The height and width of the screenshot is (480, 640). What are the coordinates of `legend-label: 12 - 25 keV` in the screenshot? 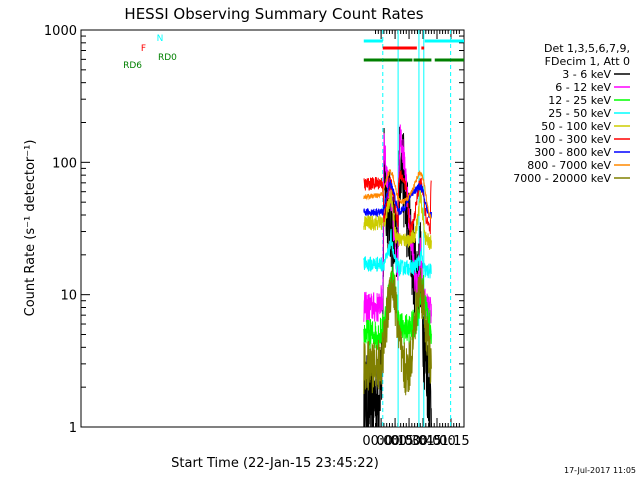 It's located at (579, 100).